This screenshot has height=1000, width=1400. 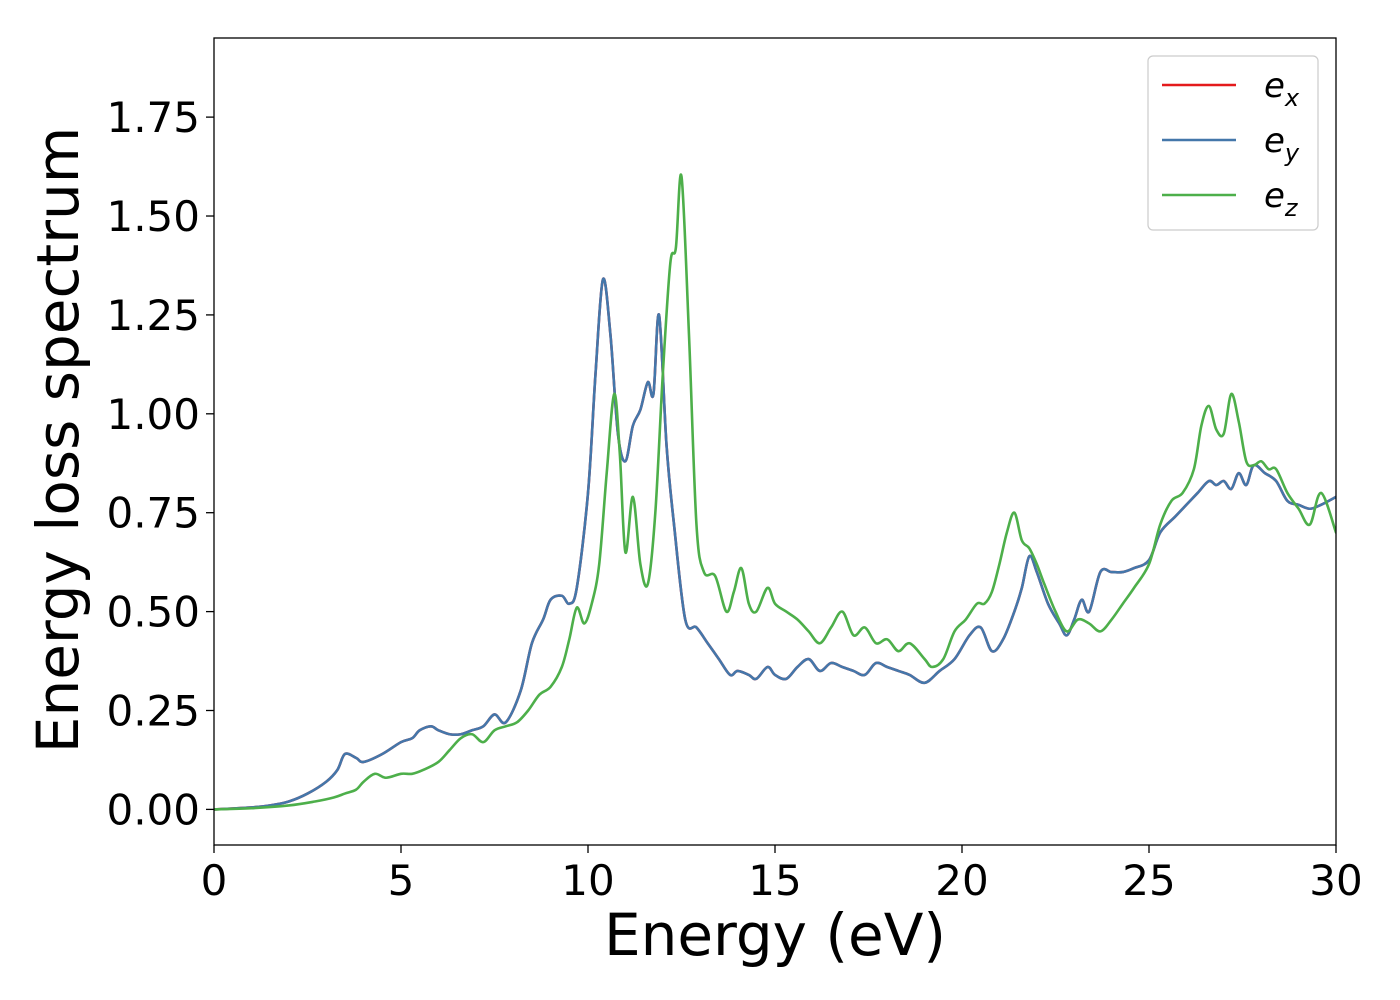 What do you see at coordinates (153, 315) in the screenshot?
I see `y-tick-label: 1.25` at bounding box center [153, 315].